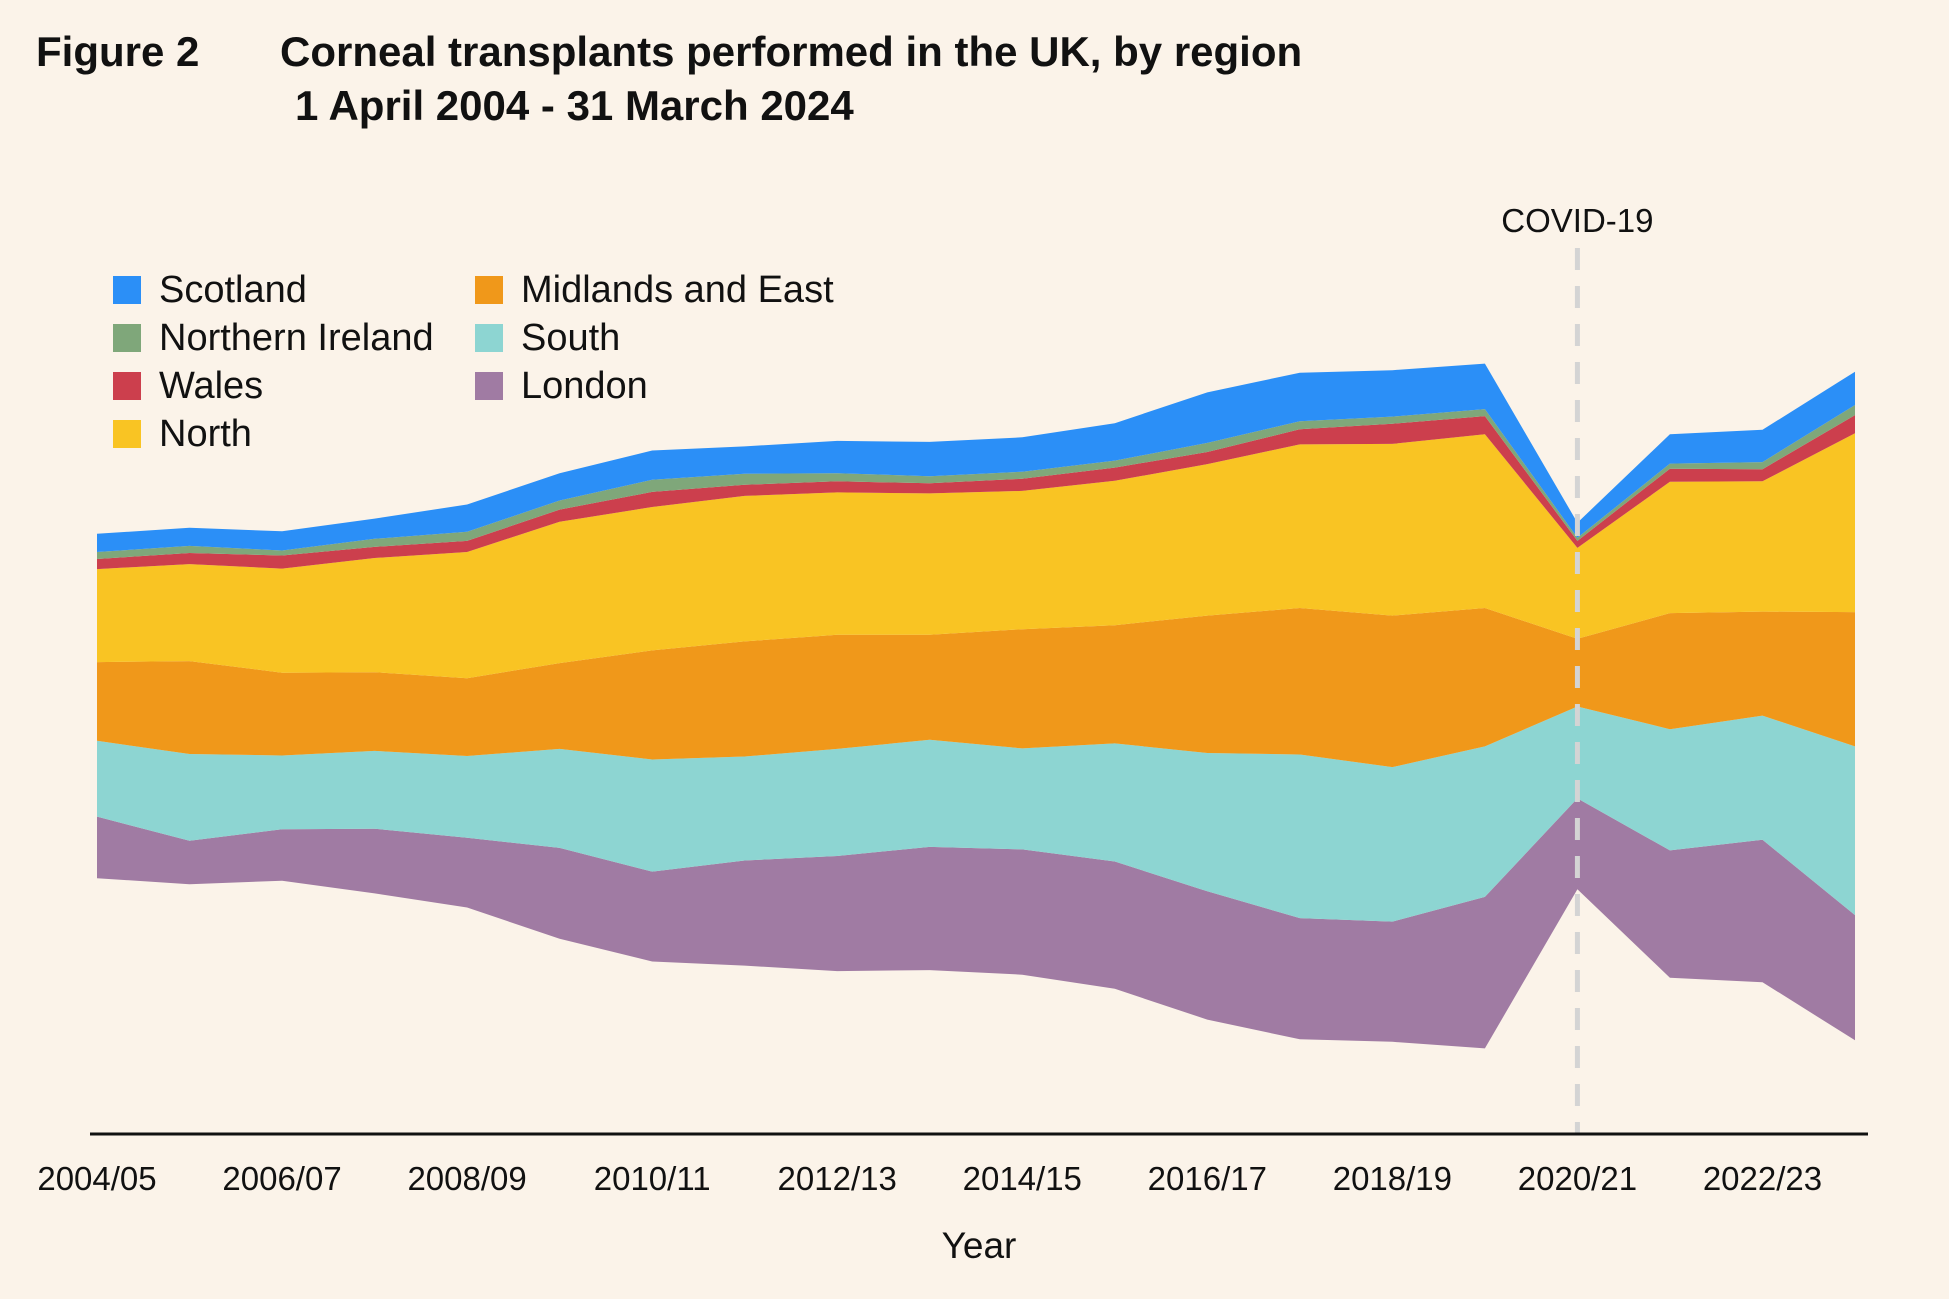  Describe the element at coordinates (96, 1178) in the screenshot. I see `x-tick-label: 2004/05` at that location.